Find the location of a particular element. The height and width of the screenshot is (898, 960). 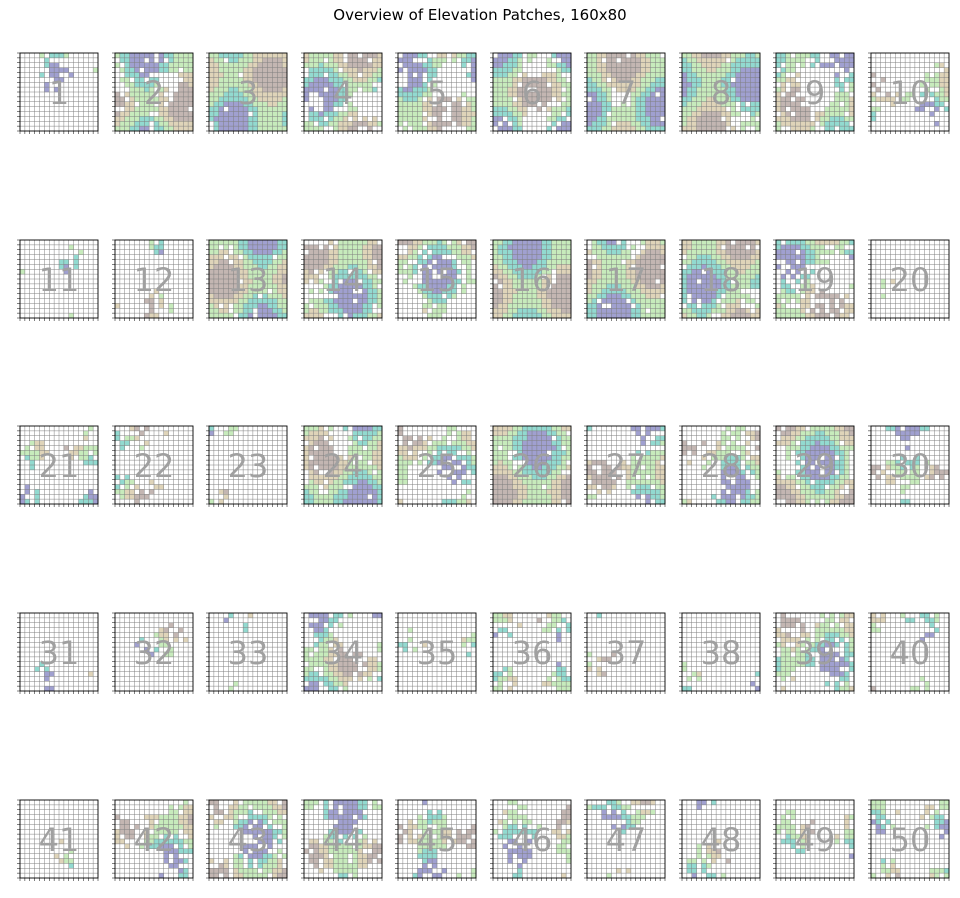

patch-21: 21 is located at coordinates (58, 466).